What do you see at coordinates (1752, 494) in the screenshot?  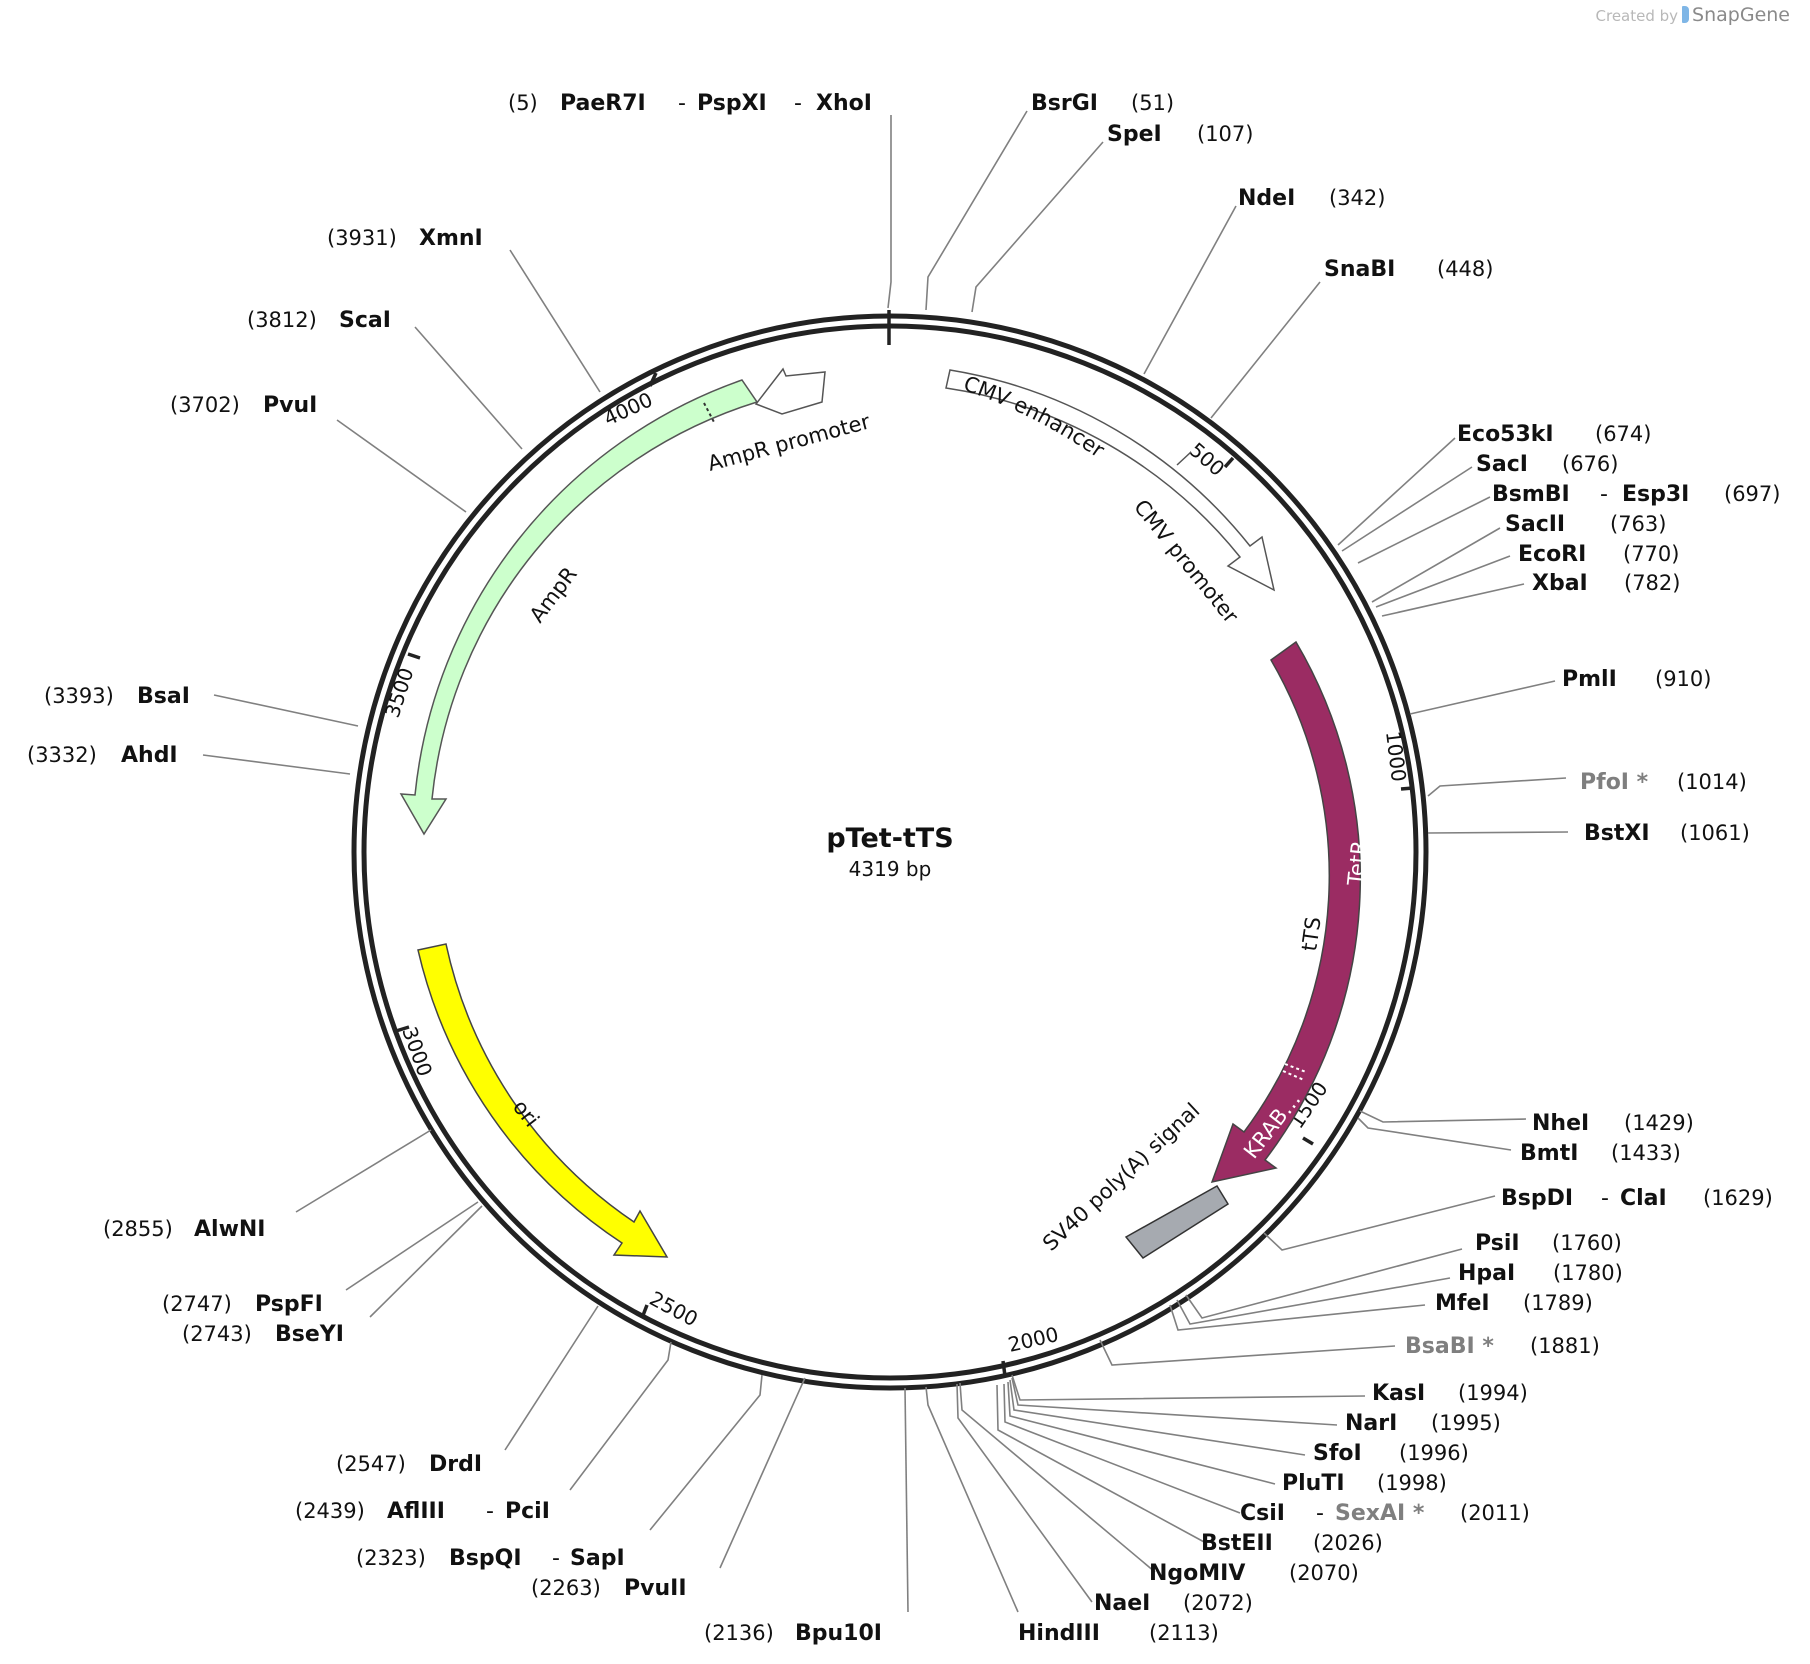 I see `site-pos: (697)` at bounding box center [1752, 494].